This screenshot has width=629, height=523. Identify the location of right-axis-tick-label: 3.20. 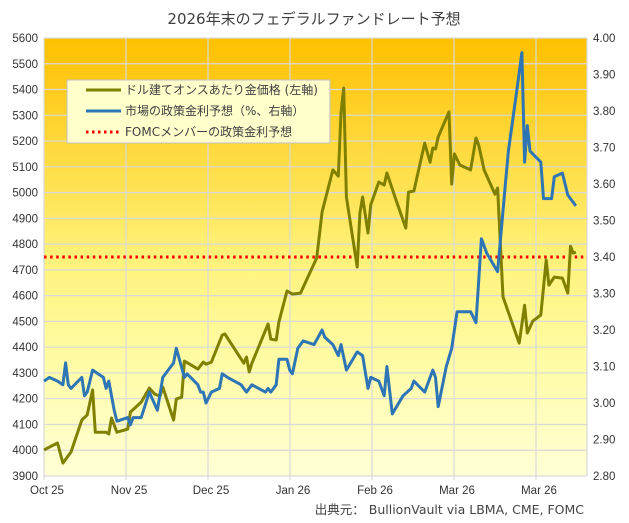
(604, 331).